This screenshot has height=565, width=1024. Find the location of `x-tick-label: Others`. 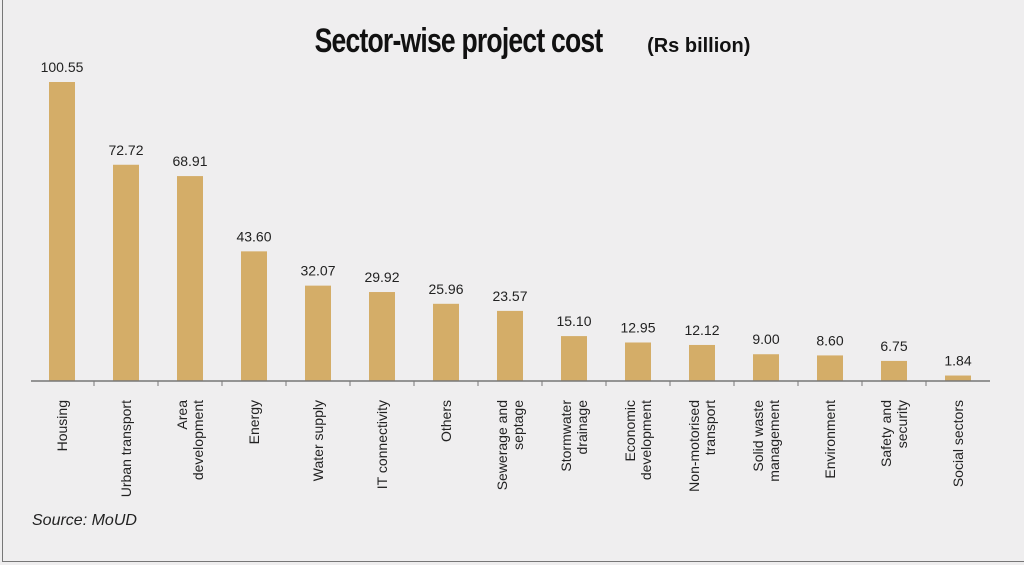

x-tick-label: Others is located at coordinates (446, 421).